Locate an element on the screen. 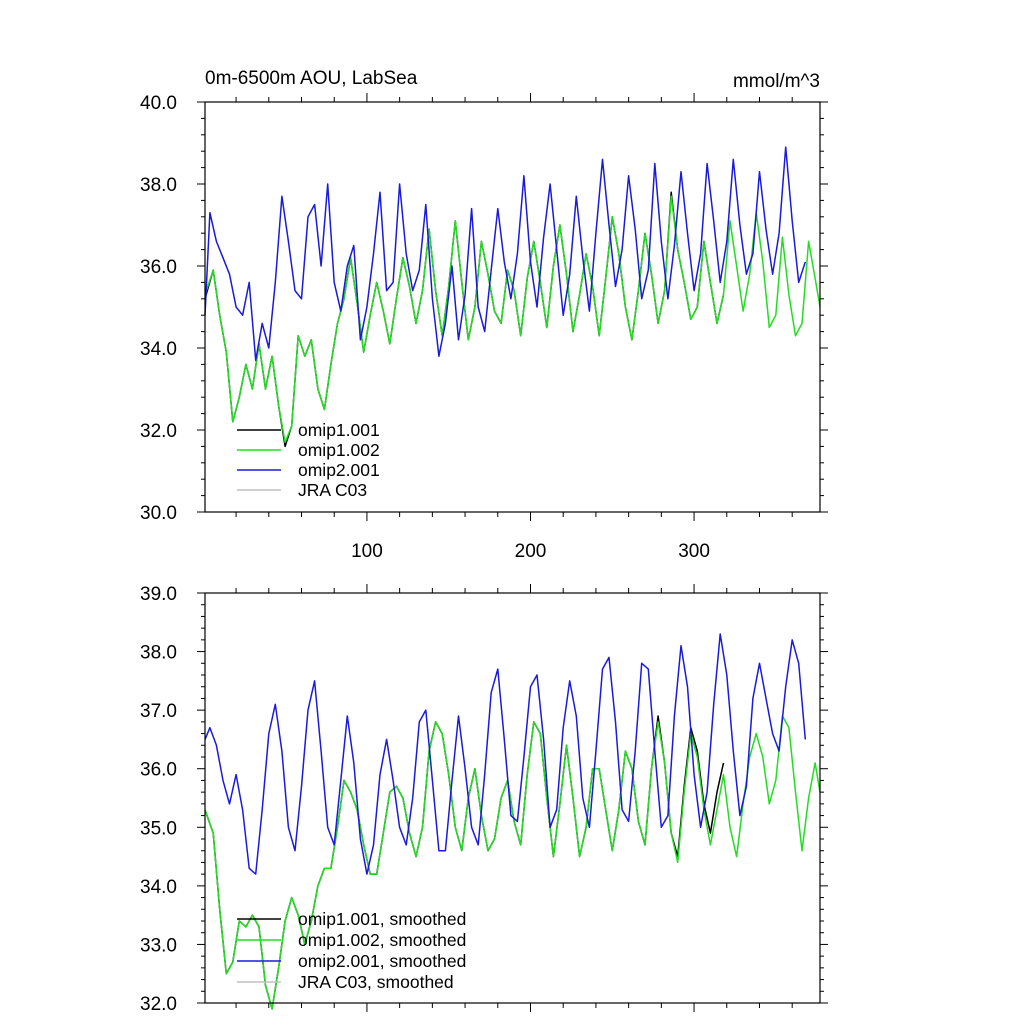 Image resolution: width=1024 pixels, height=1024 pixels. legend-label: omip1.001, smoothed is located at coordinates (382, 919).